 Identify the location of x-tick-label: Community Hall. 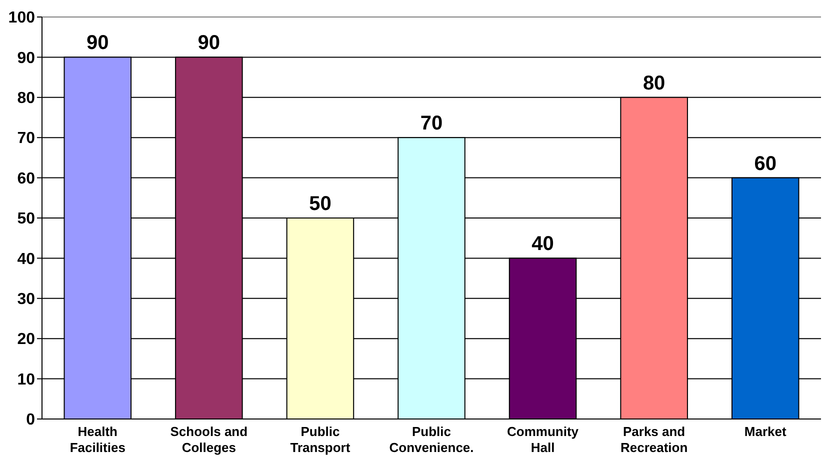
(543, 439).